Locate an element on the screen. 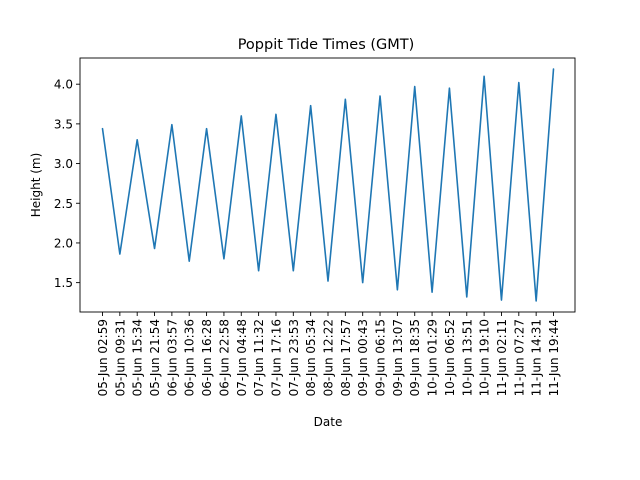 This screenshot has width=640, height=480. y-axis-label: Height (m) is located at coordinates (36, 185).